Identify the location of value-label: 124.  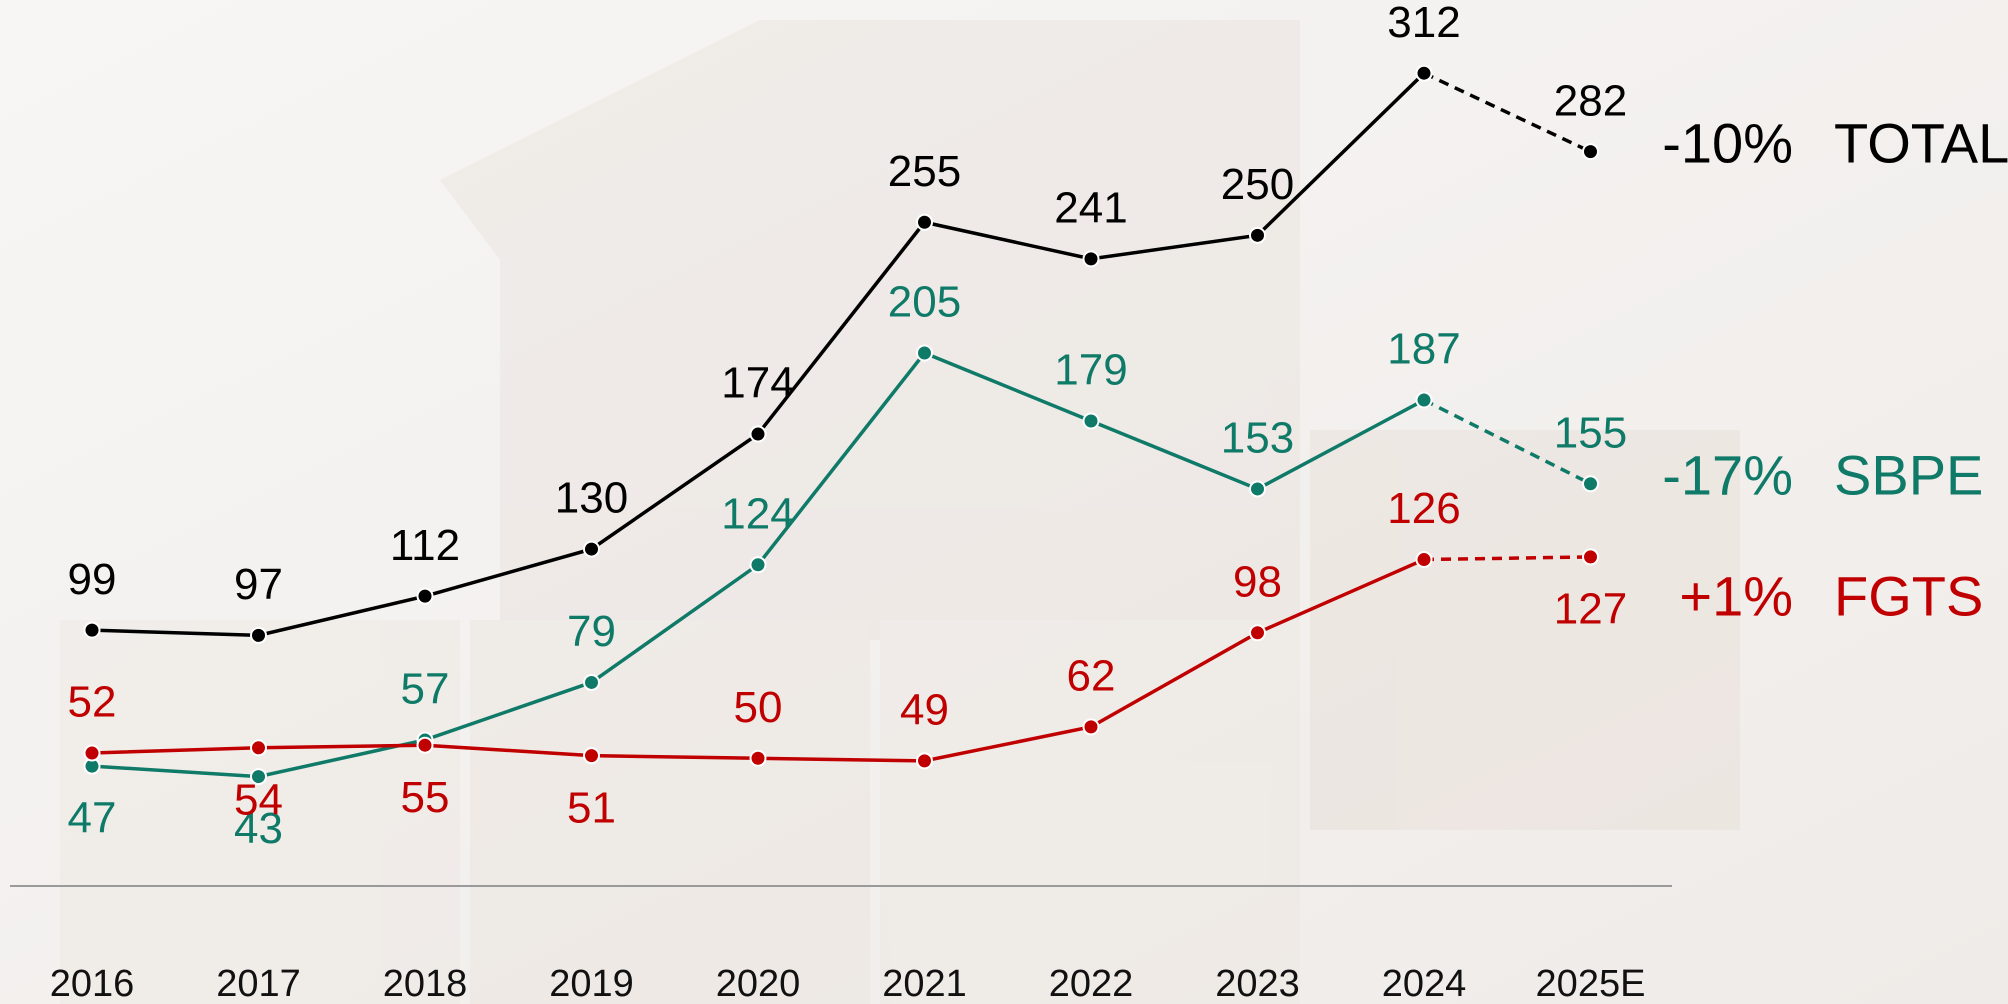
(757, 513).